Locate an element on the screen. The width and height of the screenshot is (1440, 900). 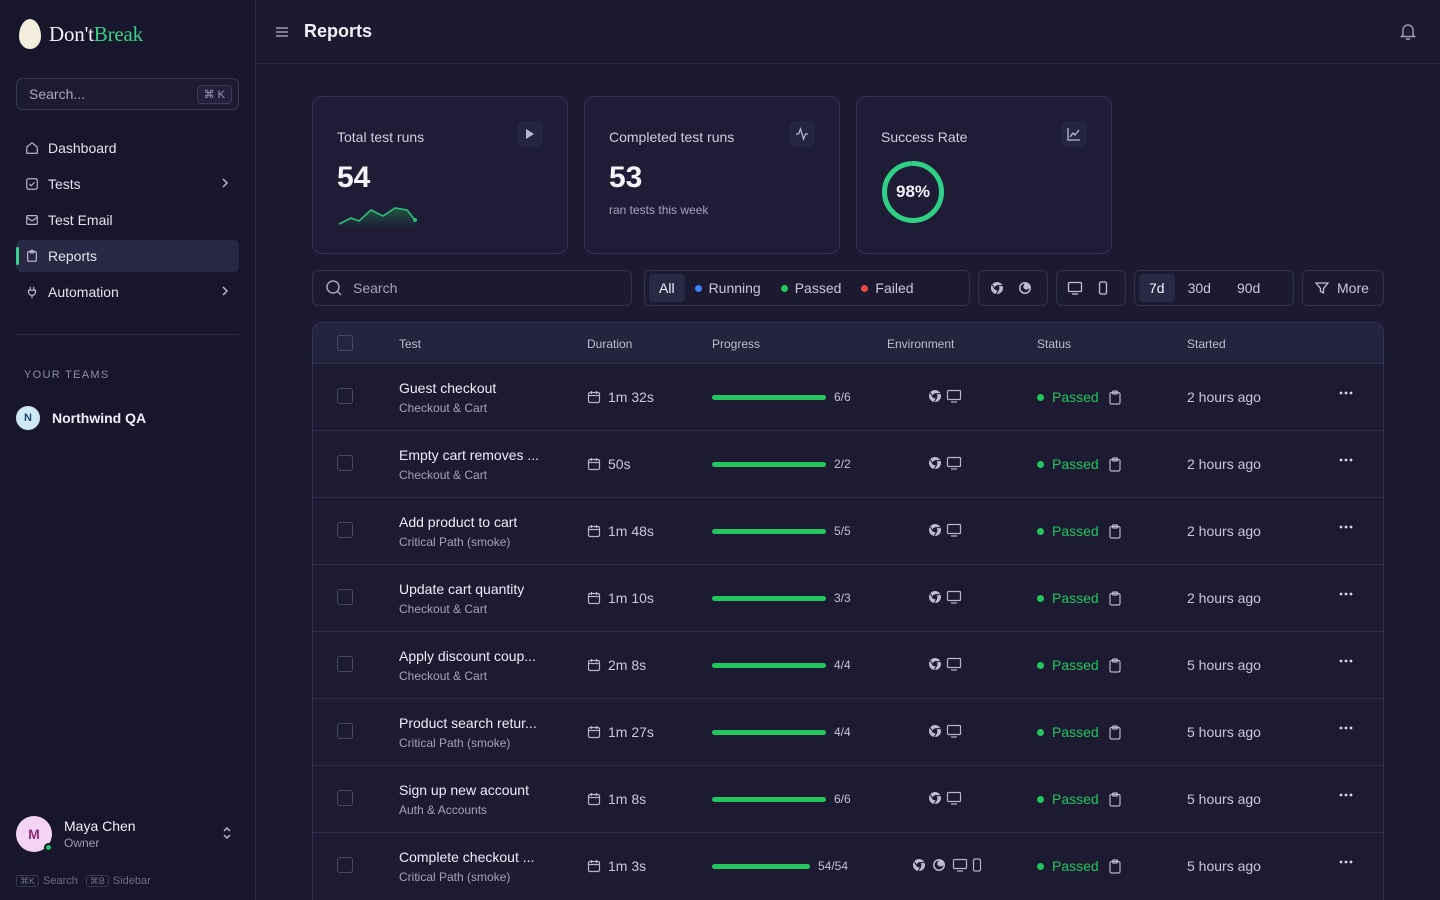
test-name: Guest checkout is located at coordinates (448, 388).